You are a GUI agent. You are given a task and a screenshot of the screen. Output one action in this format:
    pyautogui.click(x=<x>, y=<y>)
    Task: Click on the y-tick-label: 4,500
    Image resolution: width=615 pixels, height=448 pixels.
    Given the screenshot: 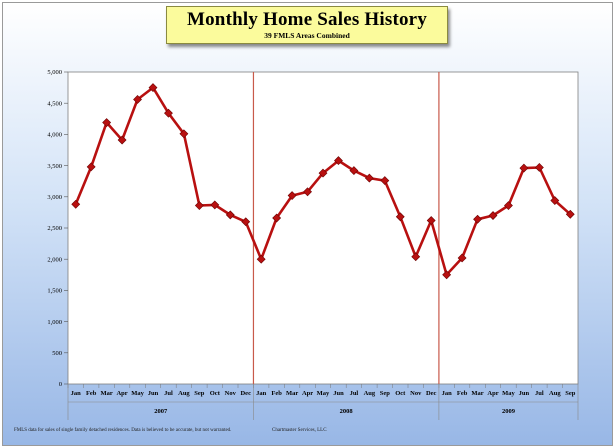 What is the action you would take?
    pyautogui.click(x=54, y=103)
    